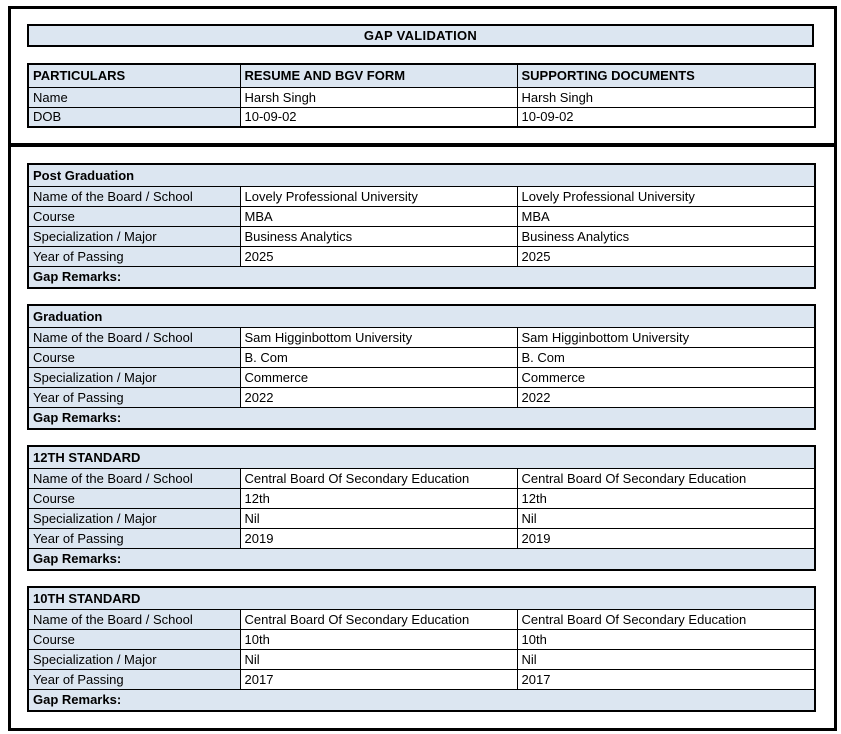 This screenshot has height=734, width=841. I want to click on resume-value-cell: MBA, so click(378, 216).